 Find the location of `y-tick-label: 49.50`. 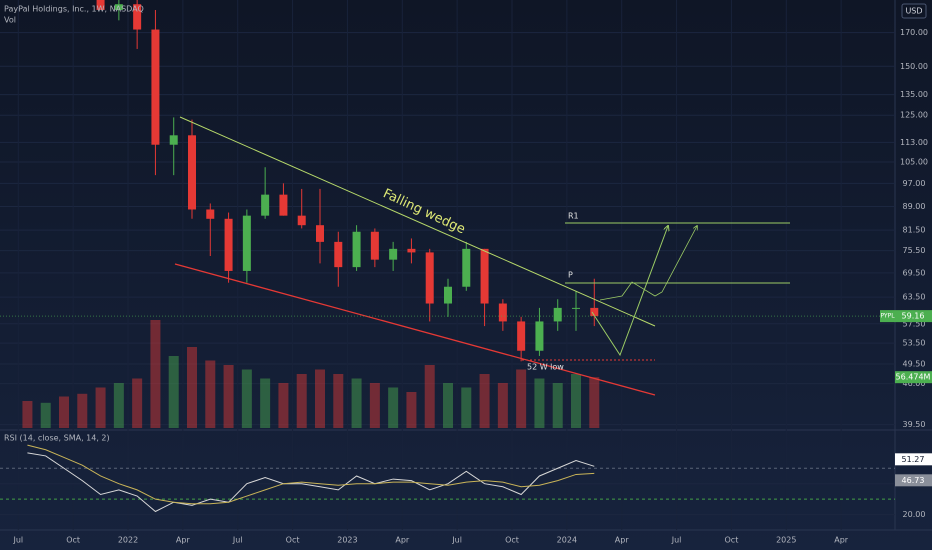

y-tick-label: 49.50 is located at coordinates (914, 363).